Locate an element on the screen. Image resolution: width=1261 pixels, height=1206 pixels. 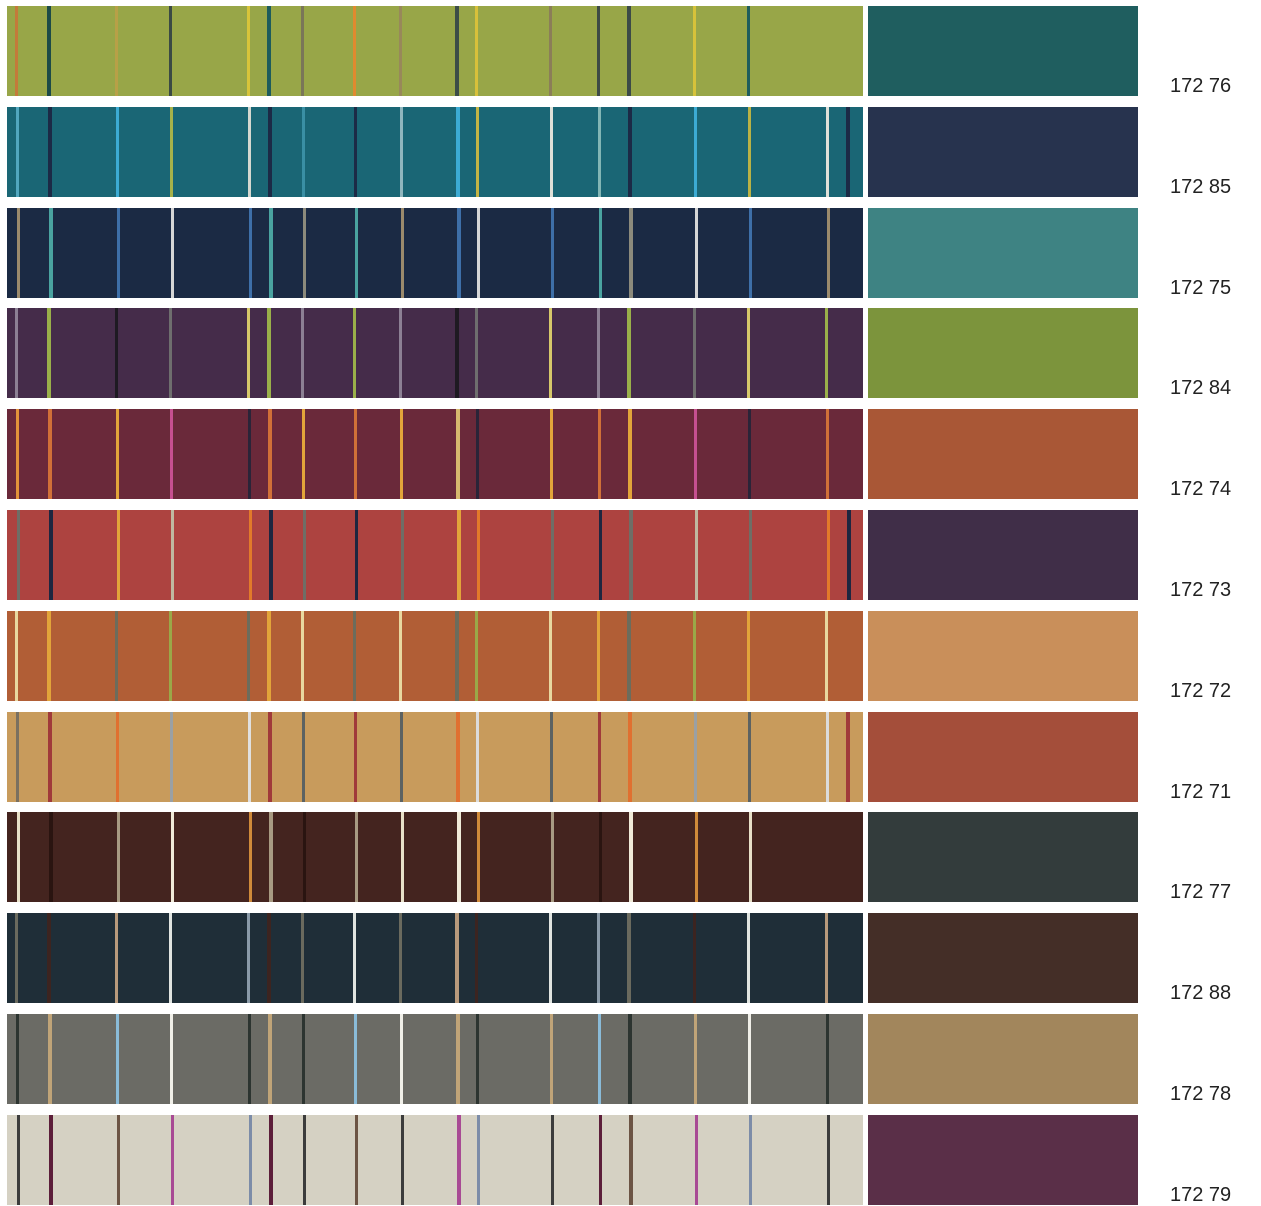
swatch-row: 172 72 is located at coordinates (630, 656).